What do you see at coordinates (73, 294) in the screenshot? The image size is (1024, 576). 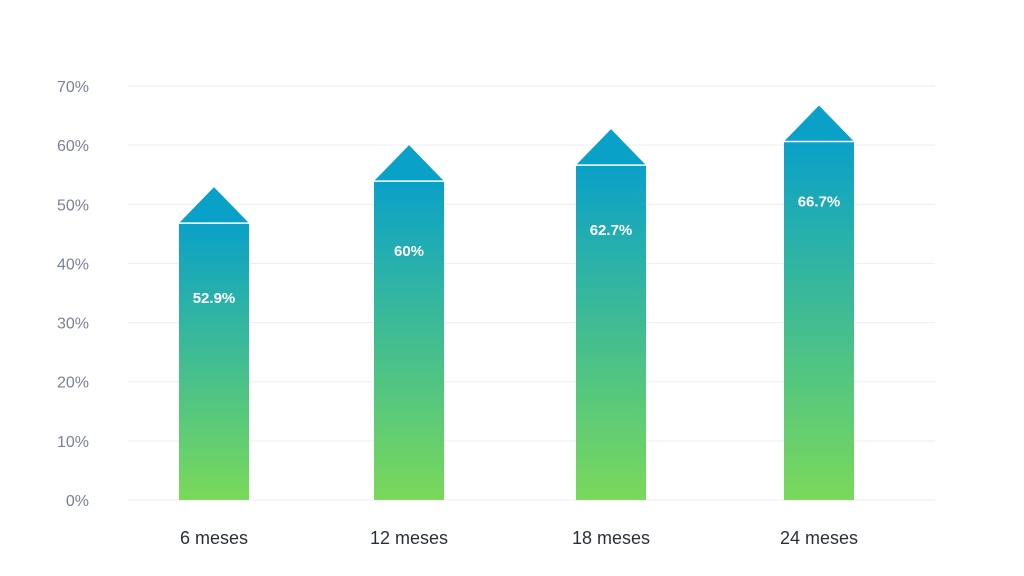 I see `y-axis-tick-labels: 0% 10% 20% 30% 40% 50% 60% 70%` at bounding box center [73, 294].